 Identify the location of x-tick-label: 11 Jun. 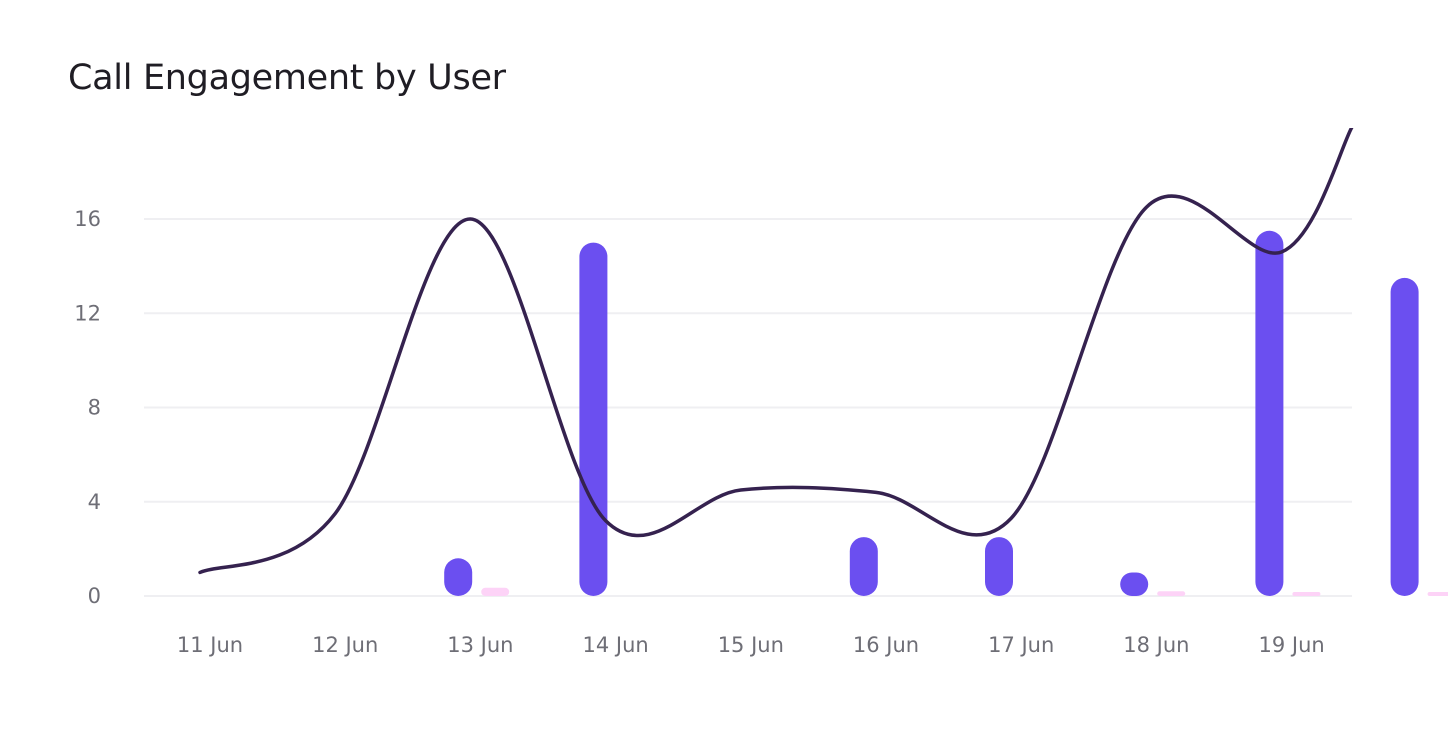
(210, 645).